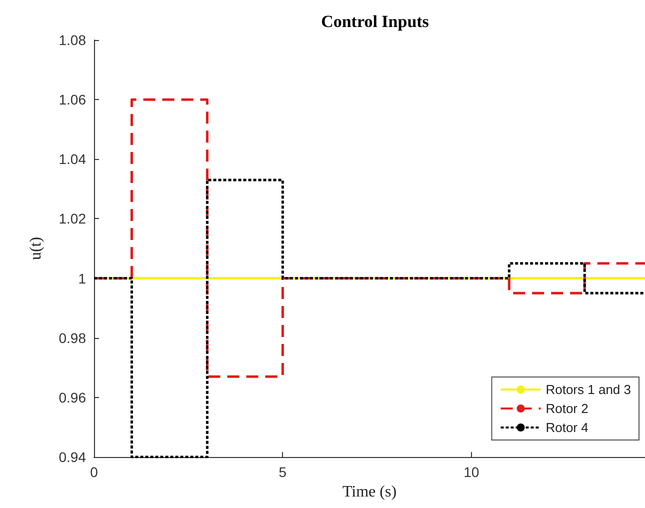  Describe the element at coordinates (375, 21) in the screenshot. I see `chart-title: Control Inputs` at that location.